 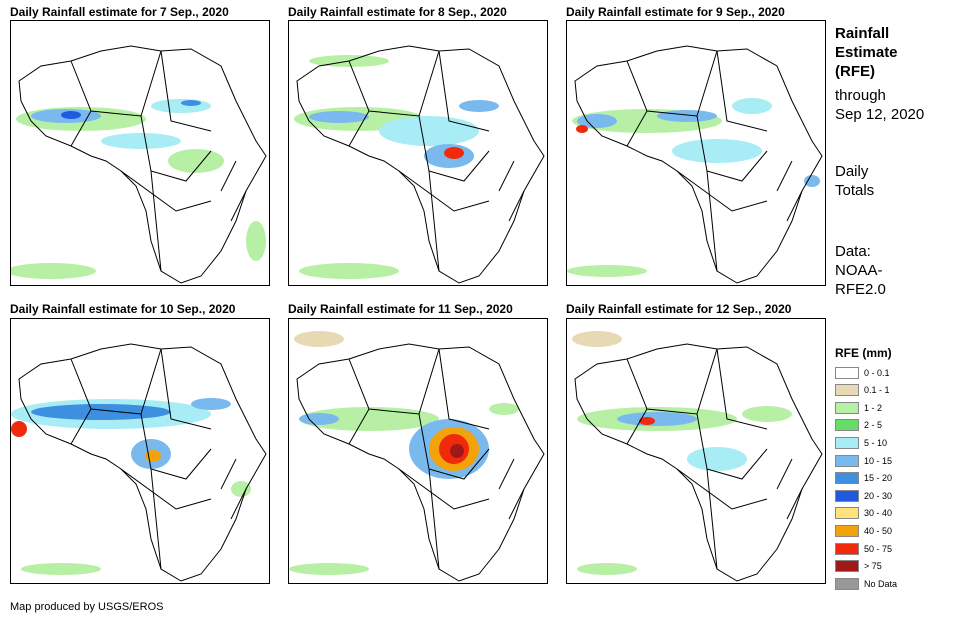 What do you see at coordinates (87, 607) in the screenshot?
I see `credit-text: Map produced by USGS/EROS` at bounding box center [87, 607].